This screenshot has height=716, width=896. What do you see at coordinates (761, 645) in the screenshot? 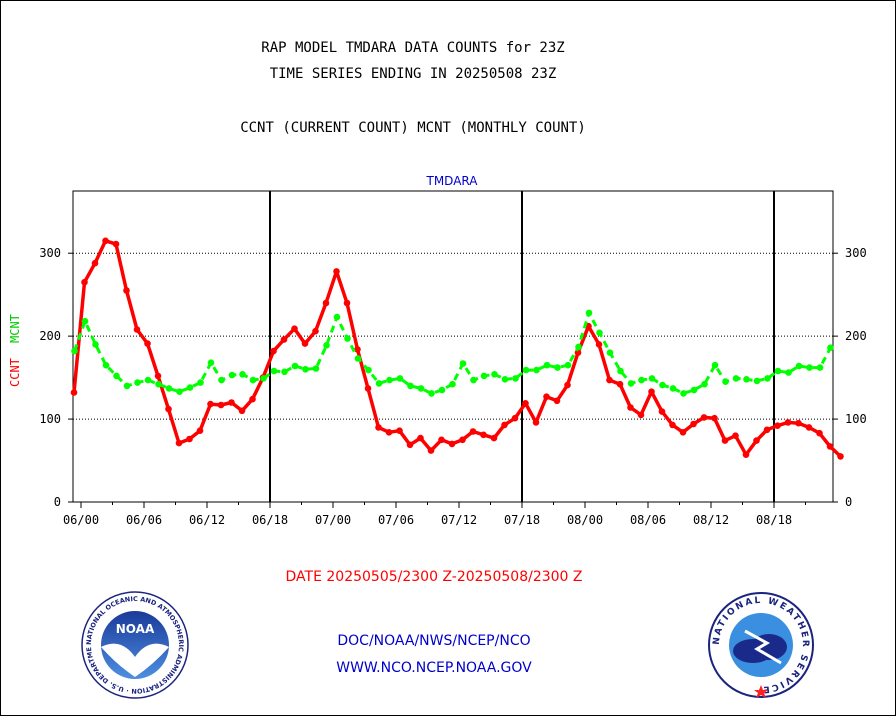
I see `nws-logo: NATIONAL WEATHER SERVICE` at bounding box center [761, 645].